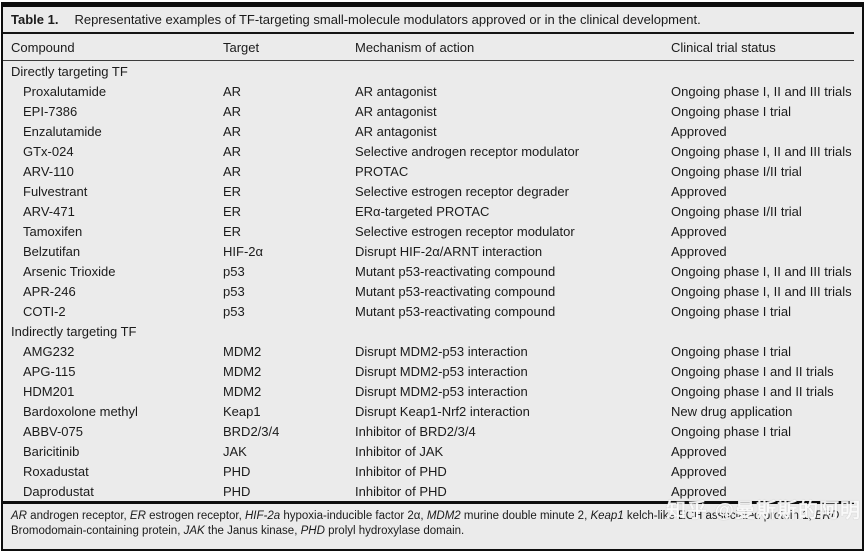 The width and height of the screenshot is (865, 552). I want to click on footnote-text: prolyl hydroxylase domain., so click(394, 531).